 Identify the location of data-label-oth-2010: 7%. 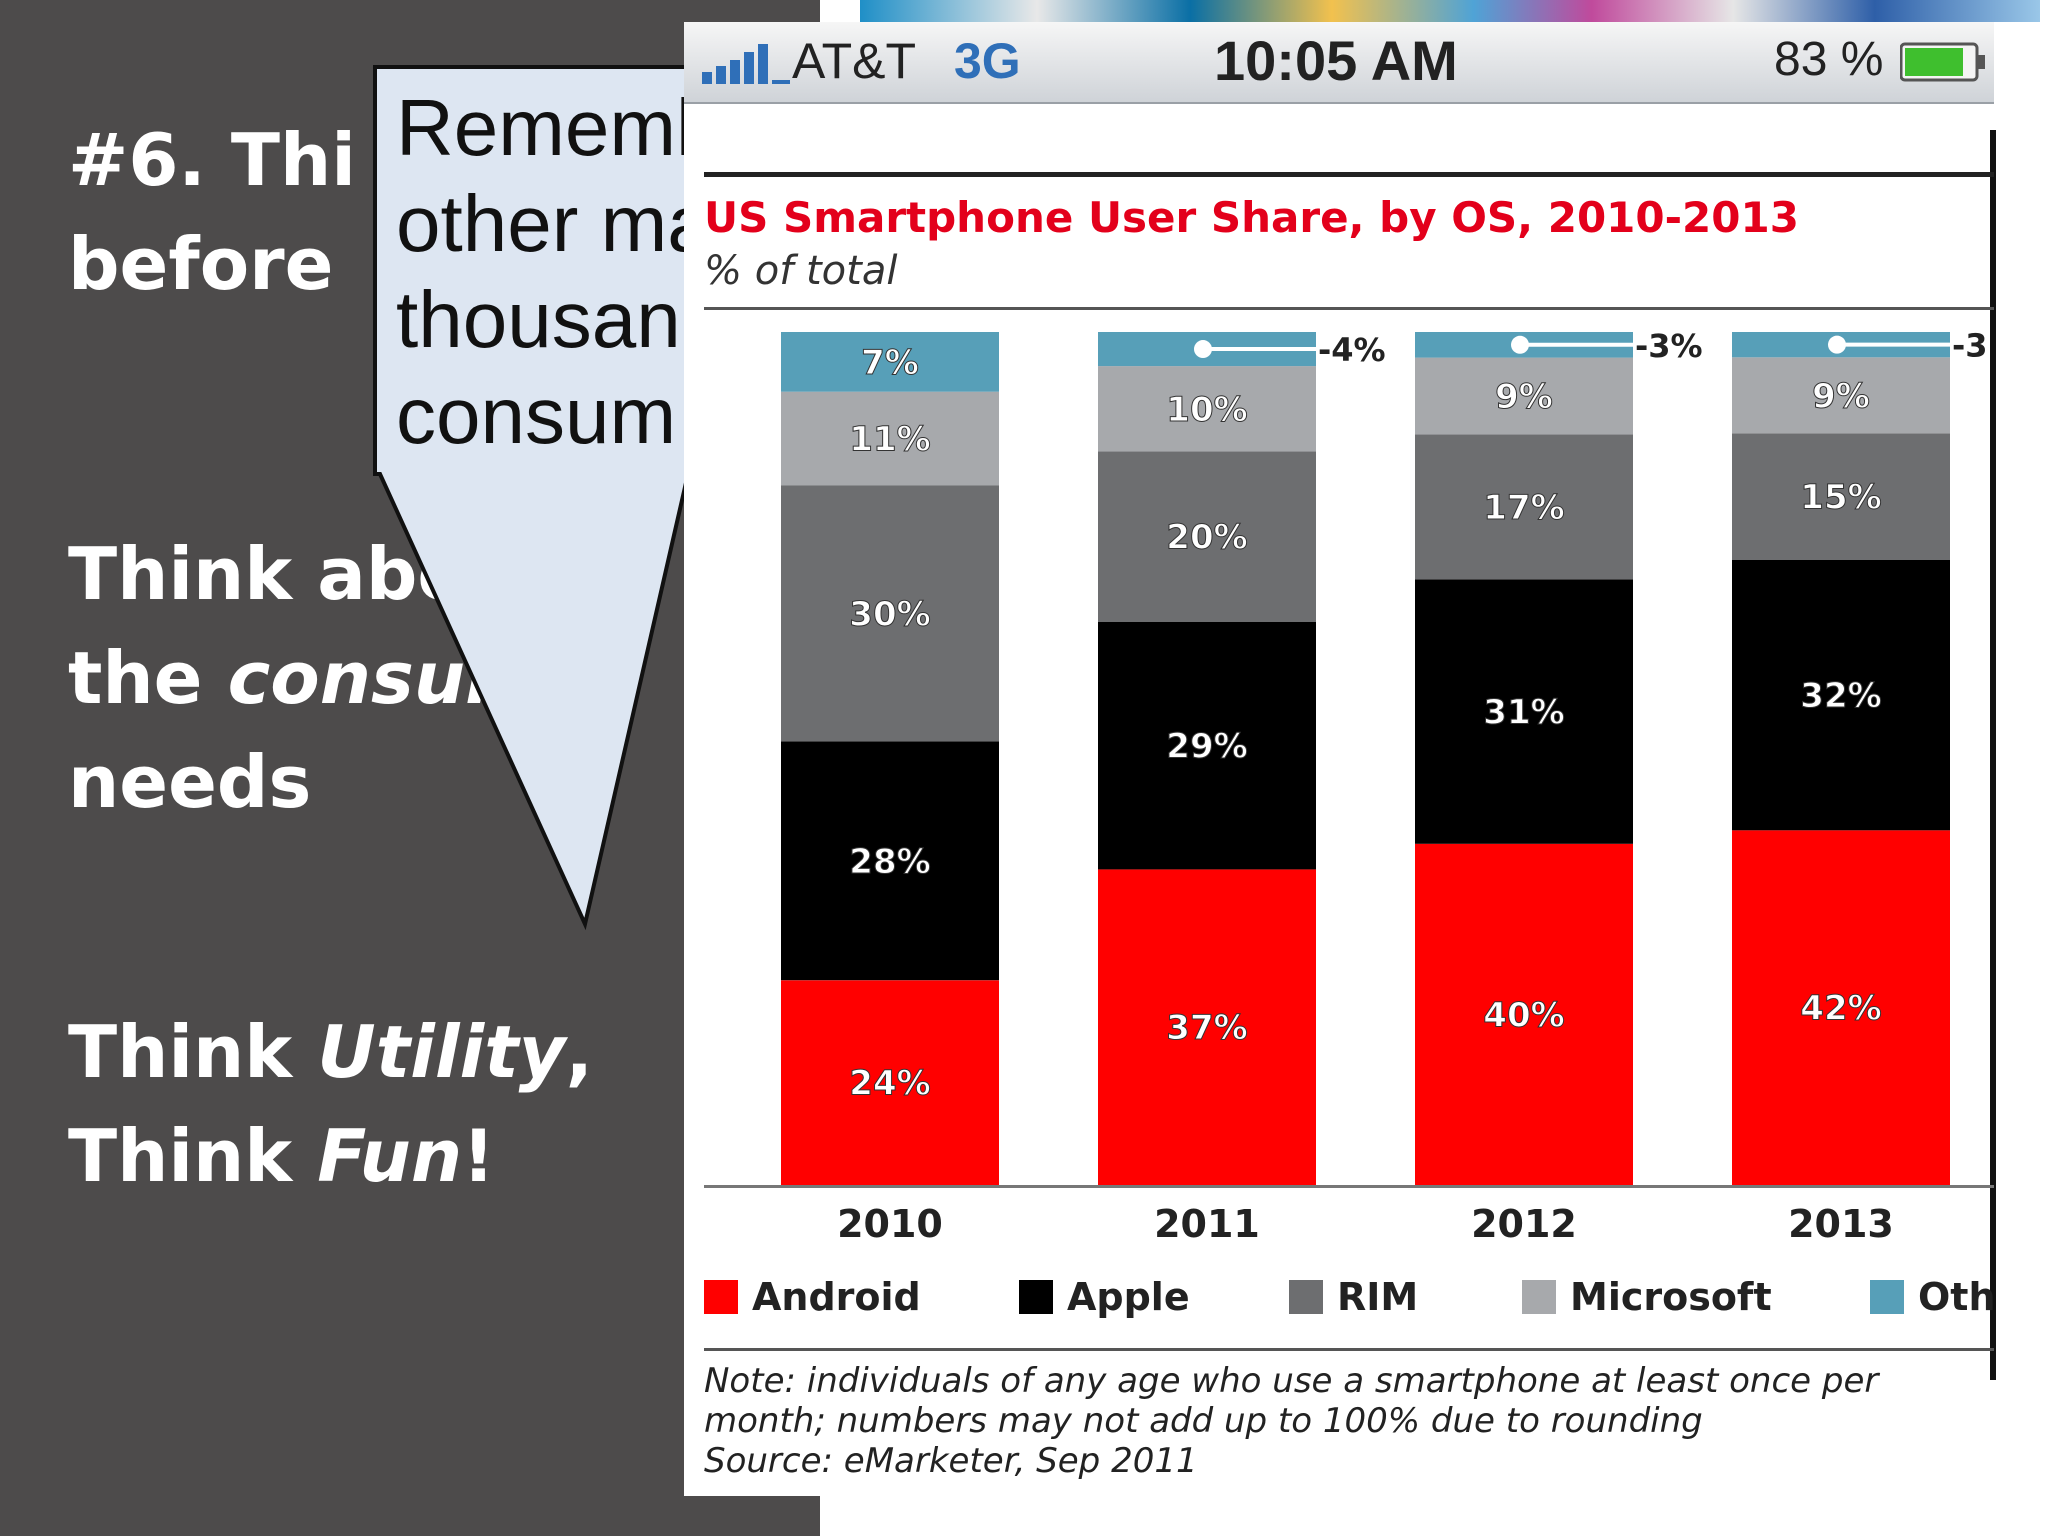
(890, 363).